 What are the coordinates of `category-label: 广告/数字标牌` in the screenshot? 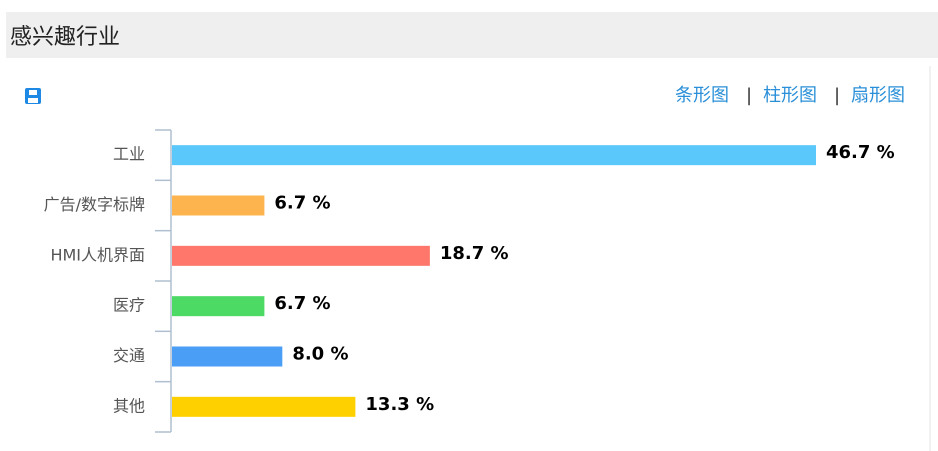 It's located at (94, 204).